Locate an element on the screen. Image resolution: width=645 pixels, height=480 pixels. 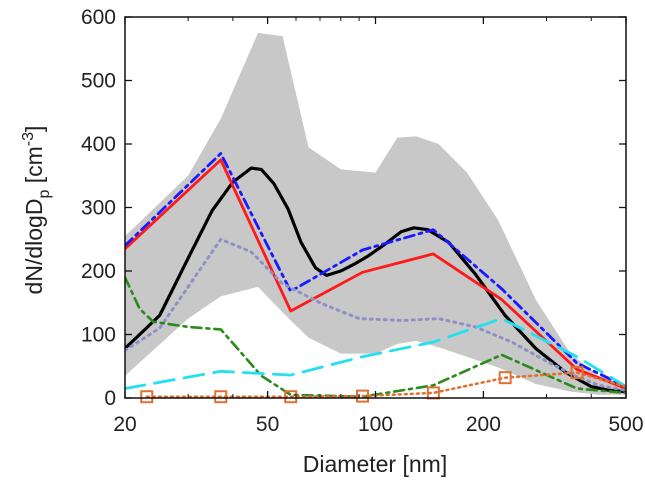
y-axis-label-close: ] is located at coordinates (34, 129).